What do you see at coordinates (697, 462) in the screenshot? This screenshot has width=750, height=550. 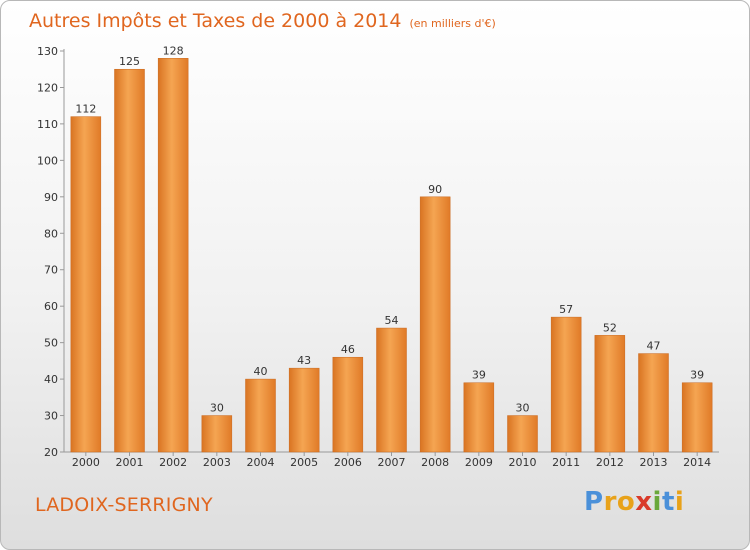 I see `x-tick-label: 2014` at bounding box center [697, 462].